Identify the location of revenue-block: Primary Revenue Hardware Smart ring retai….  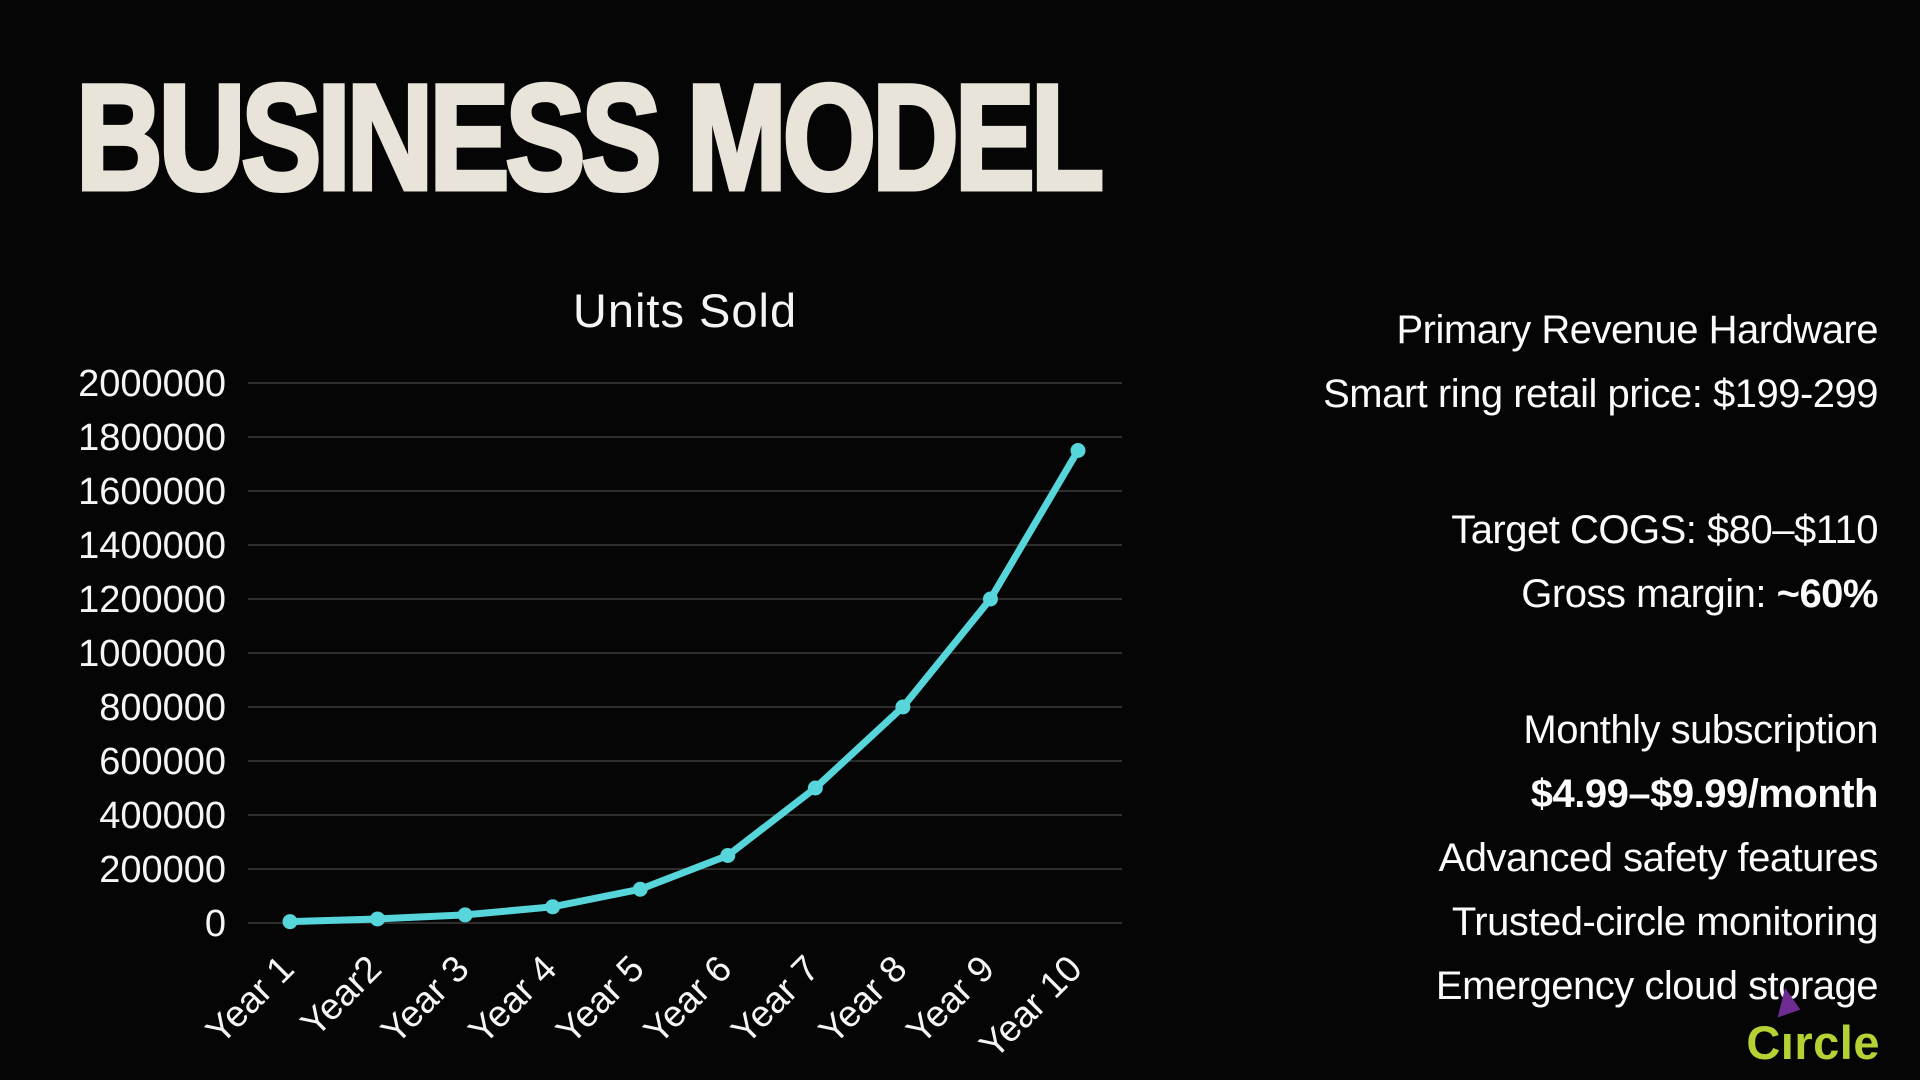
(1600, 362).